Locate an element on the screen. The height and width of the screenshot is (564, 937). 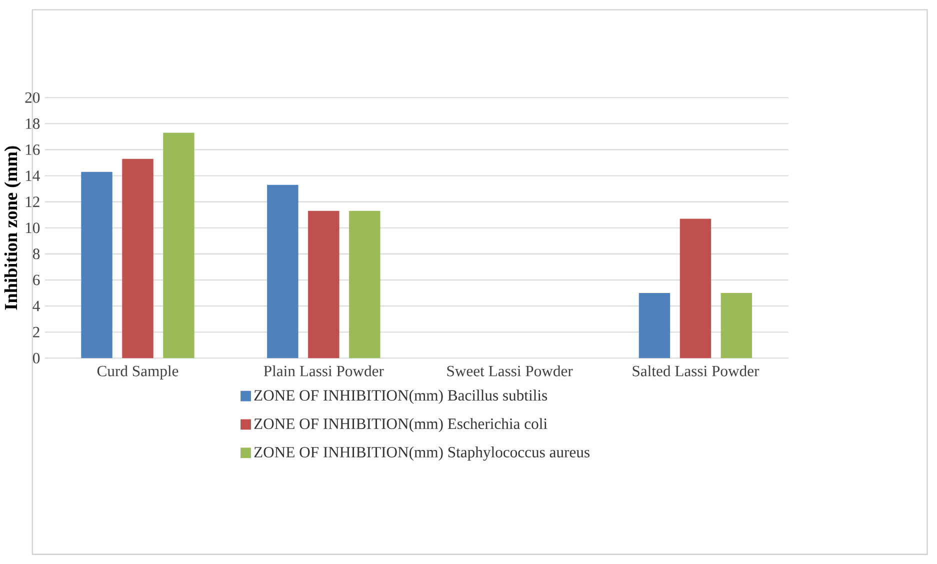
x-tick-label: Salted Lassi Powder is located at coordinates (696, 370).